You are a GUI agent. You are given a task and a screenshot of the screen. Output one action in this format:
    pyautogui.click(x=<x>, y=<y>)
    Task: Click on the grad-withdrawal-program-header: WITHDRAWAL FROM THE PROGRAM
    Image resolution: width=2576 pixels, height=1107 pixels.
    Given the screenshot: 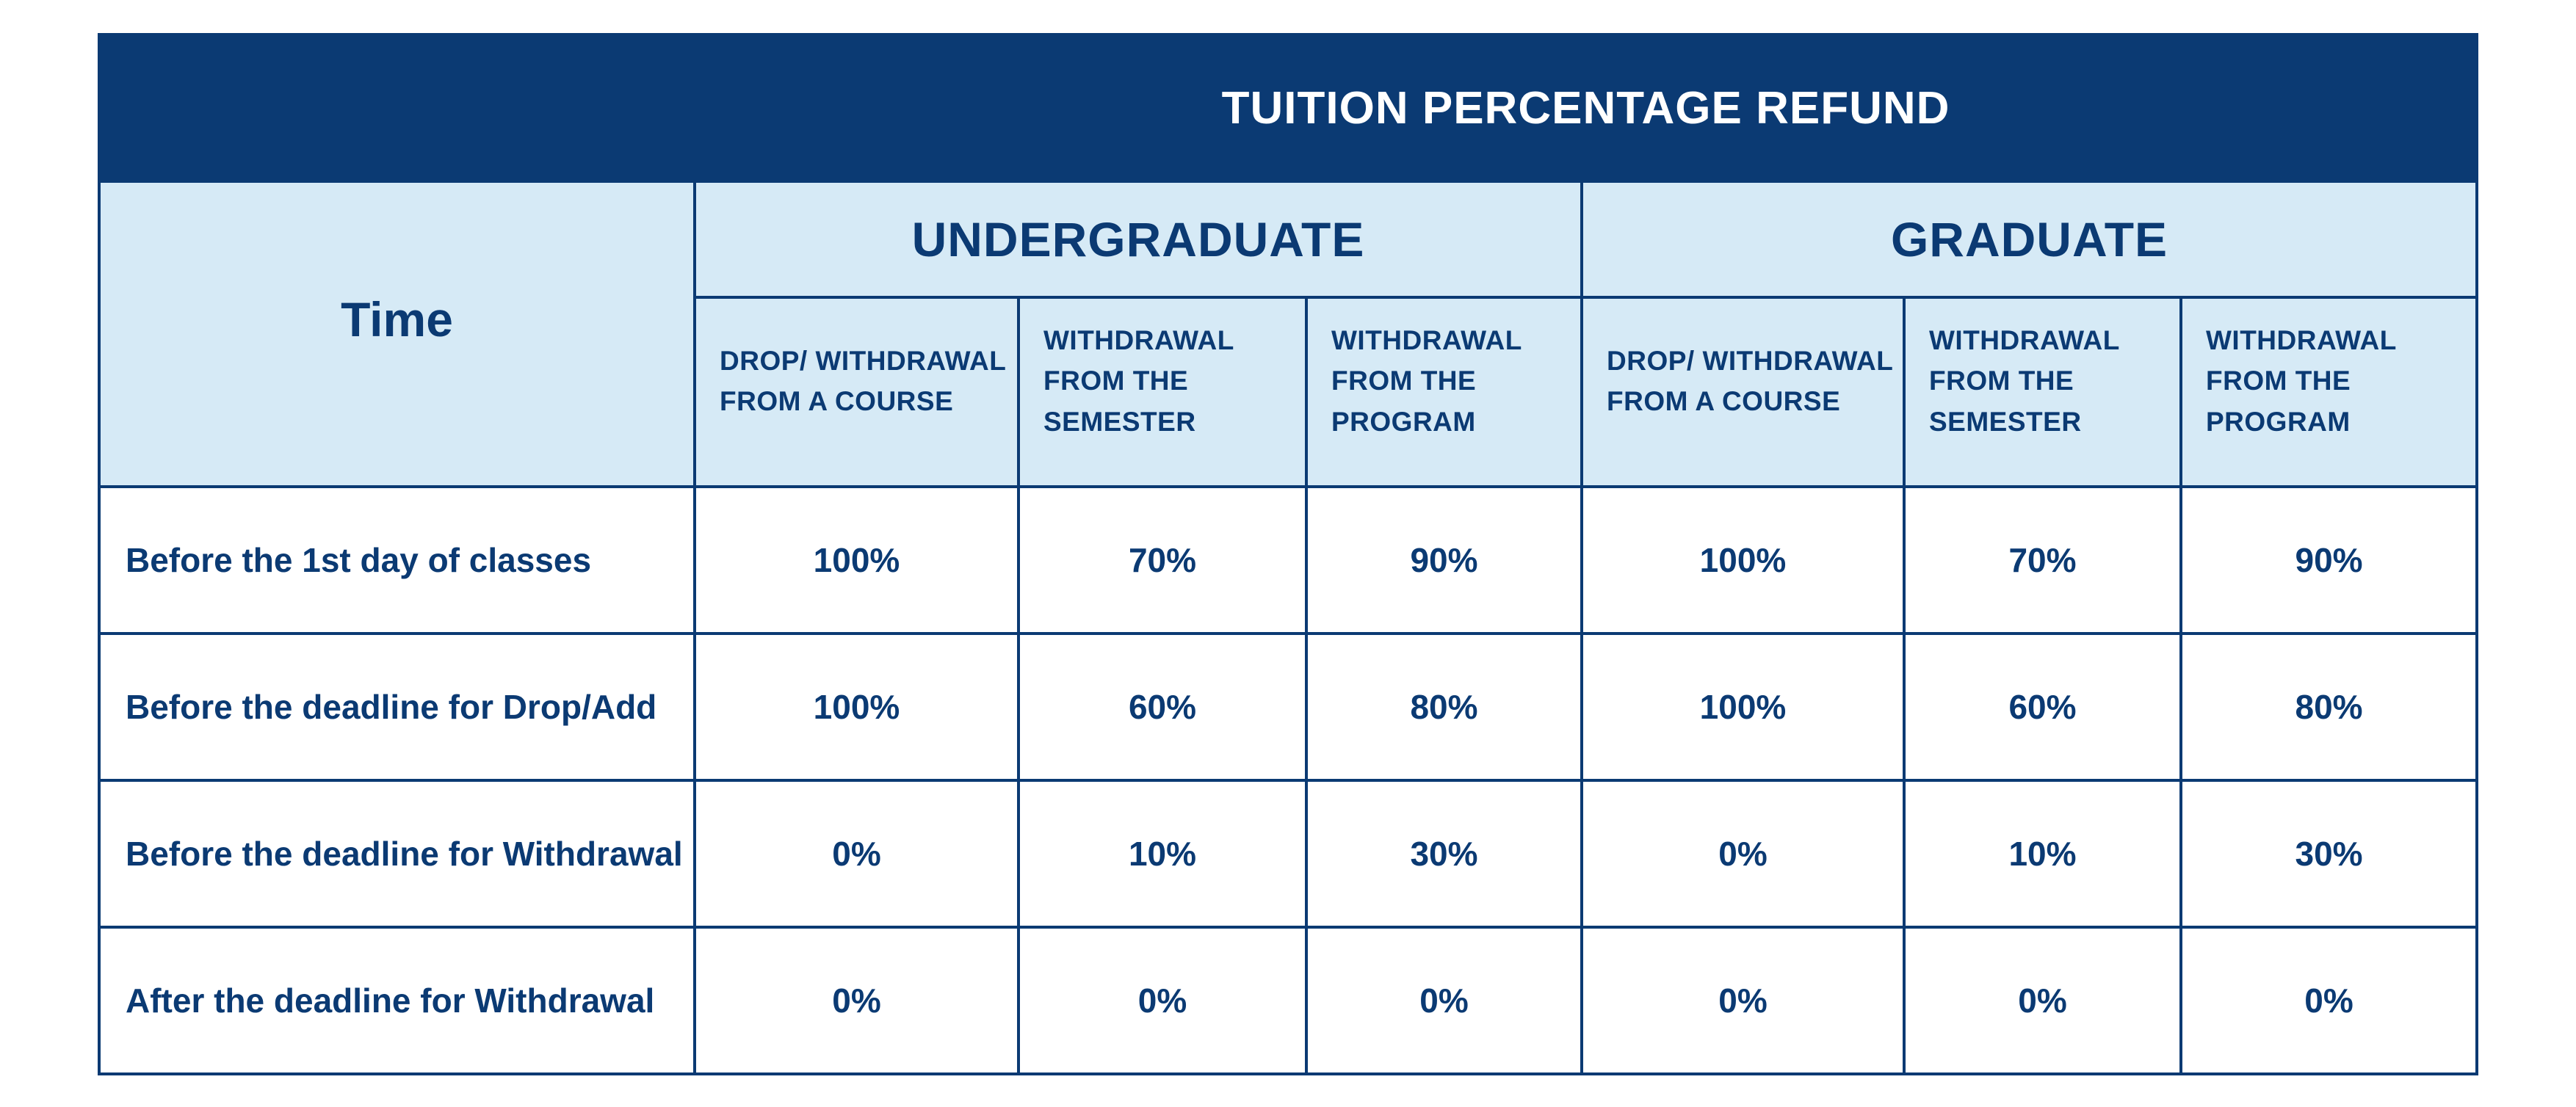 What is the action you would take?
    pyautogui.click(x=2329, y=392)
    